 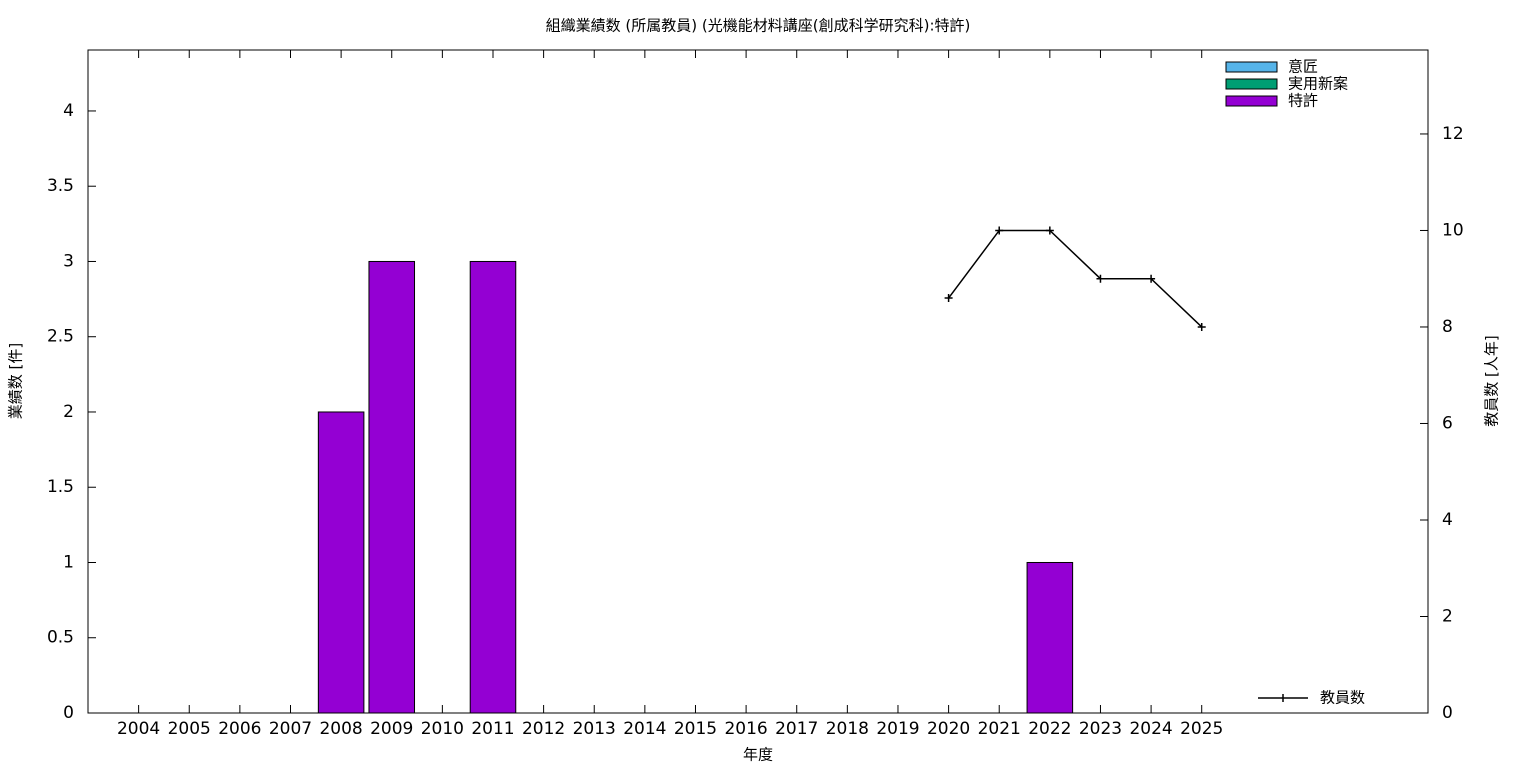 I want to click on y-tick-label: 3.5, so click(x=60, y=186).